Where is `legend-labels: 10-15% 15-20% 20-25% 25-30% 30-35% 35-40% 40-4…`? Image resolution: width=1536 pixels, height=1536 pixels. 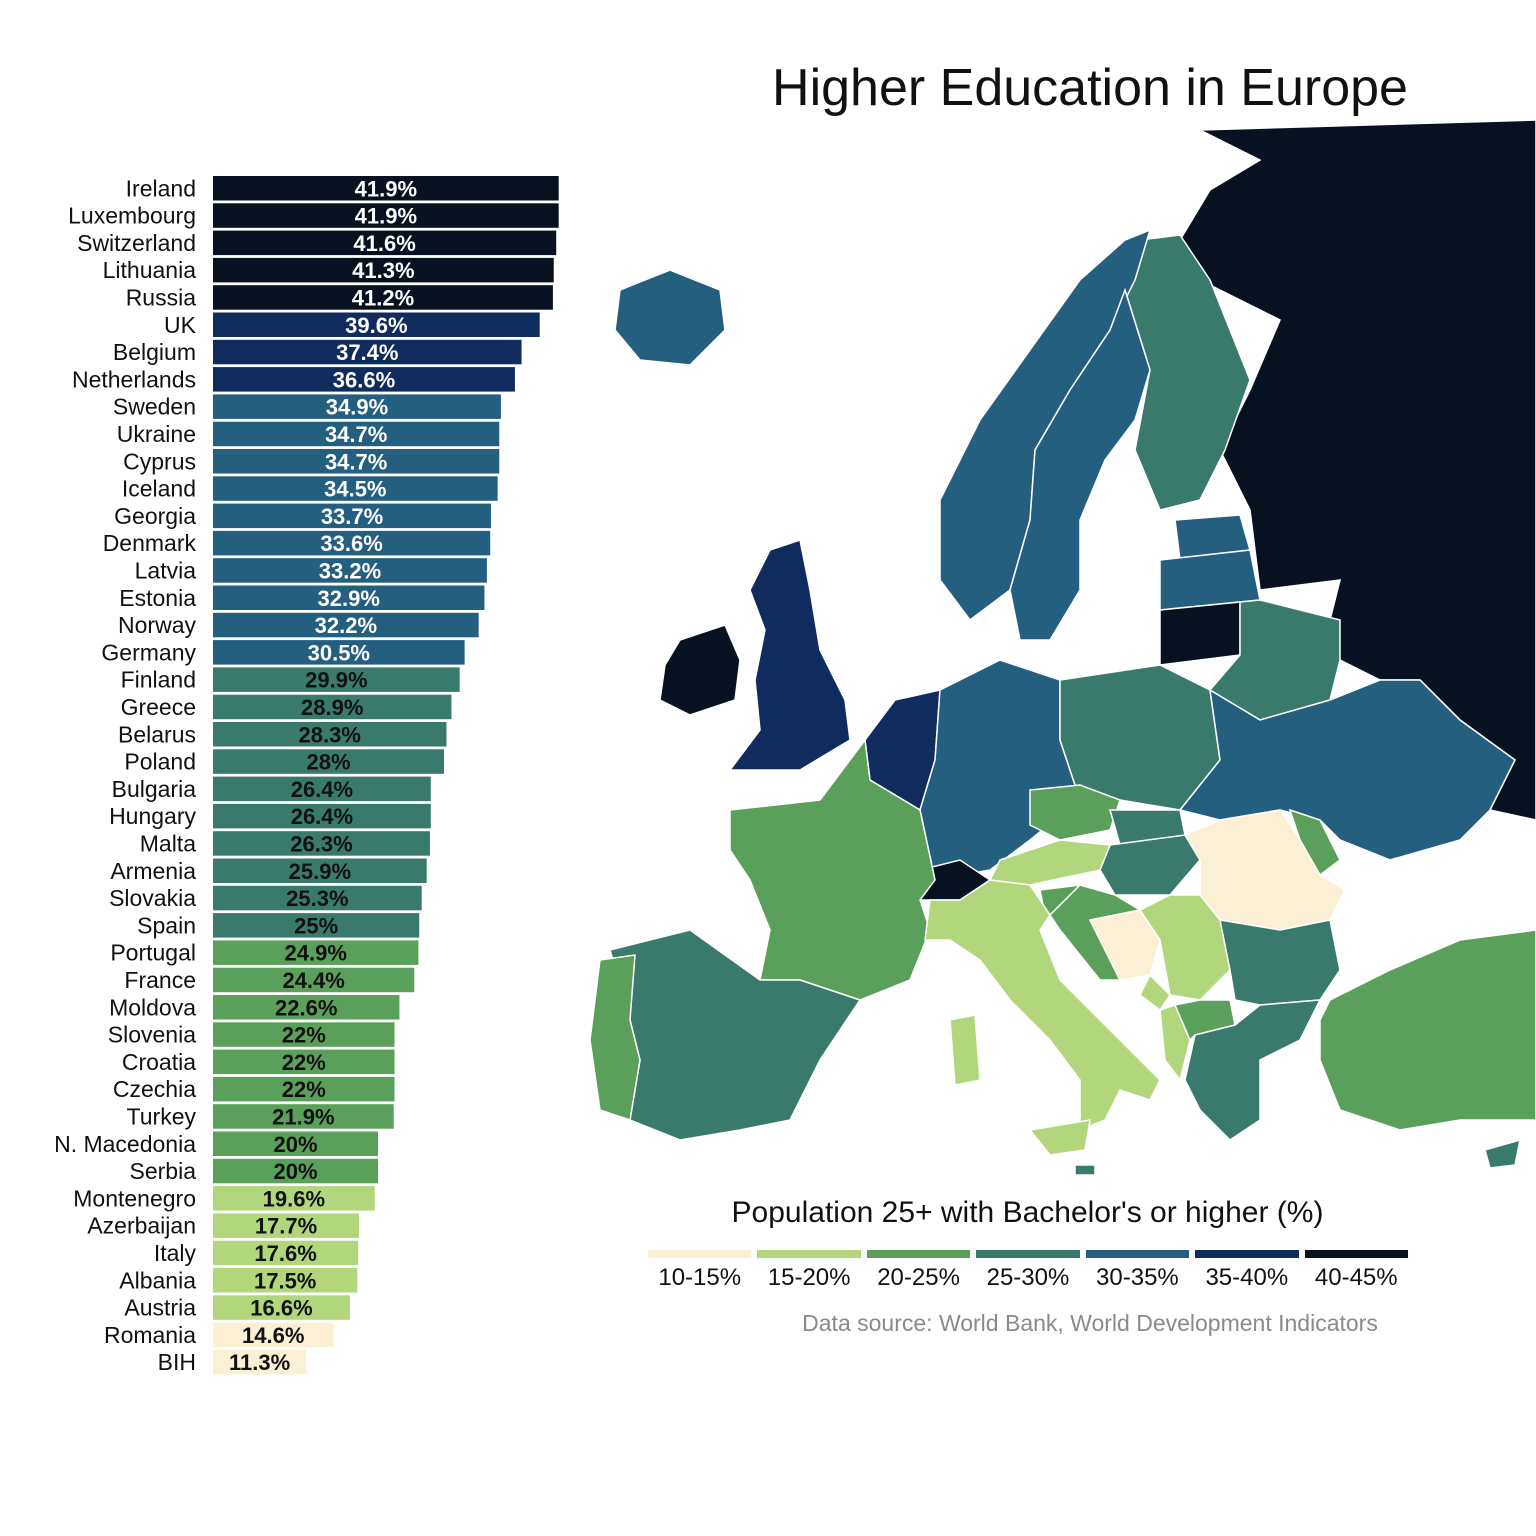
legend-labels: 10-15% 15-20% 20-25% 25-30% 30-35% 35-40% 40-4… is located at coordinates (1028, 1278).